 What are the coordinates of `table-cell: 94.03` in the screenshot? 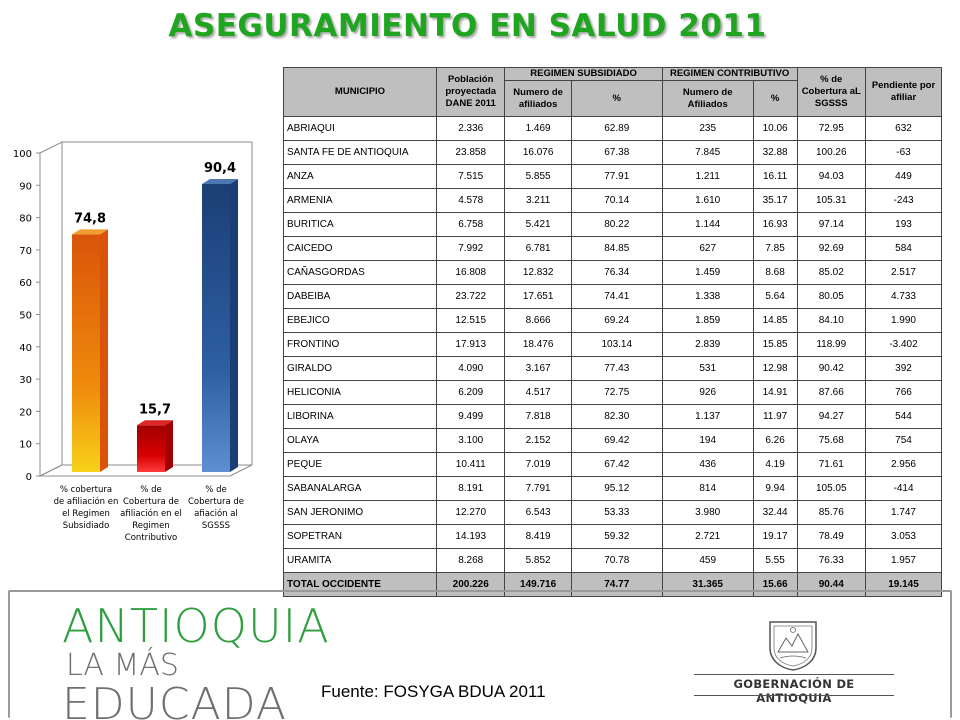 It's located at (831, 176).